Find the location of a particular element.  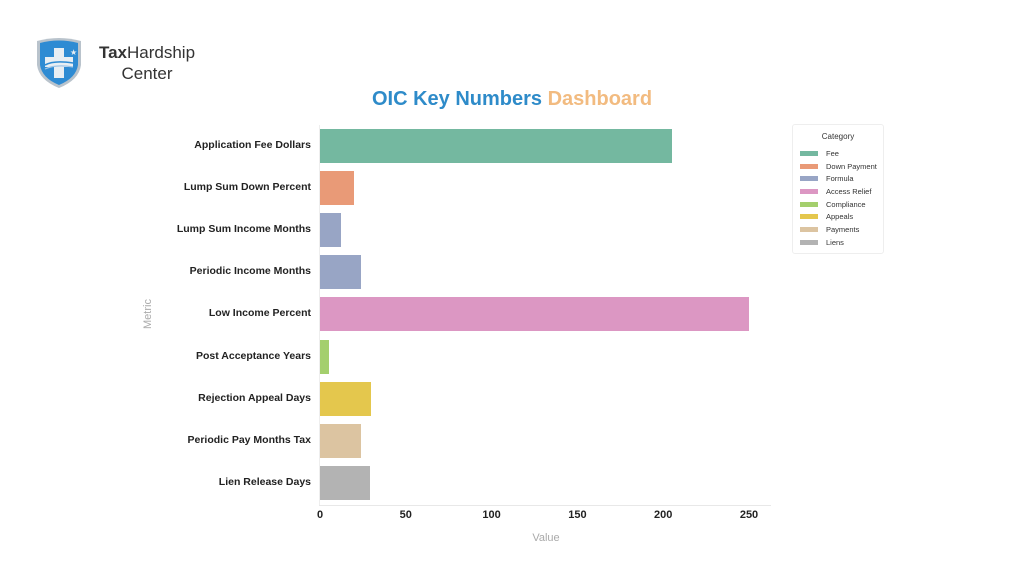

y-tick-label: Periodic Pay Months Tax is located at coordinates (249, 439).